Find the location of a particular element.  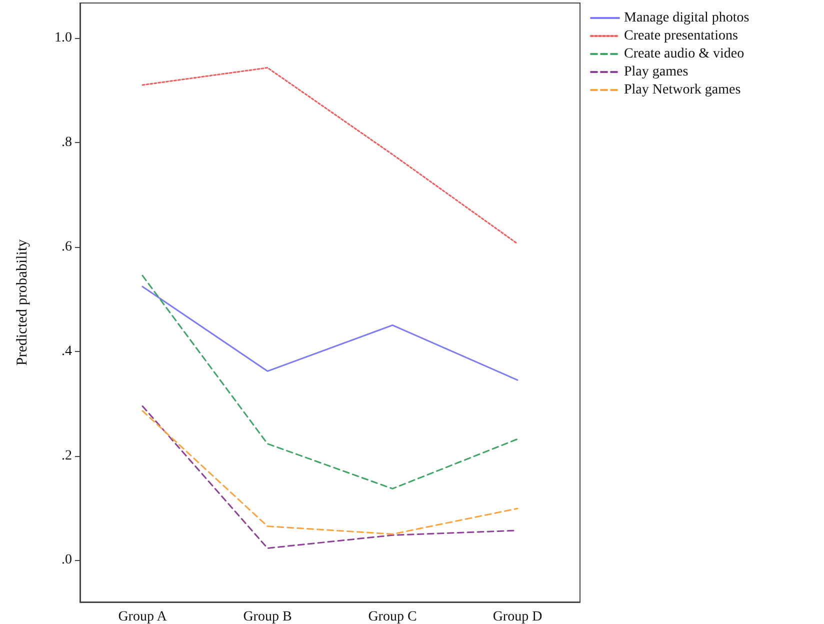

x-tick-label: Group B is located at coordinates (267, 617).